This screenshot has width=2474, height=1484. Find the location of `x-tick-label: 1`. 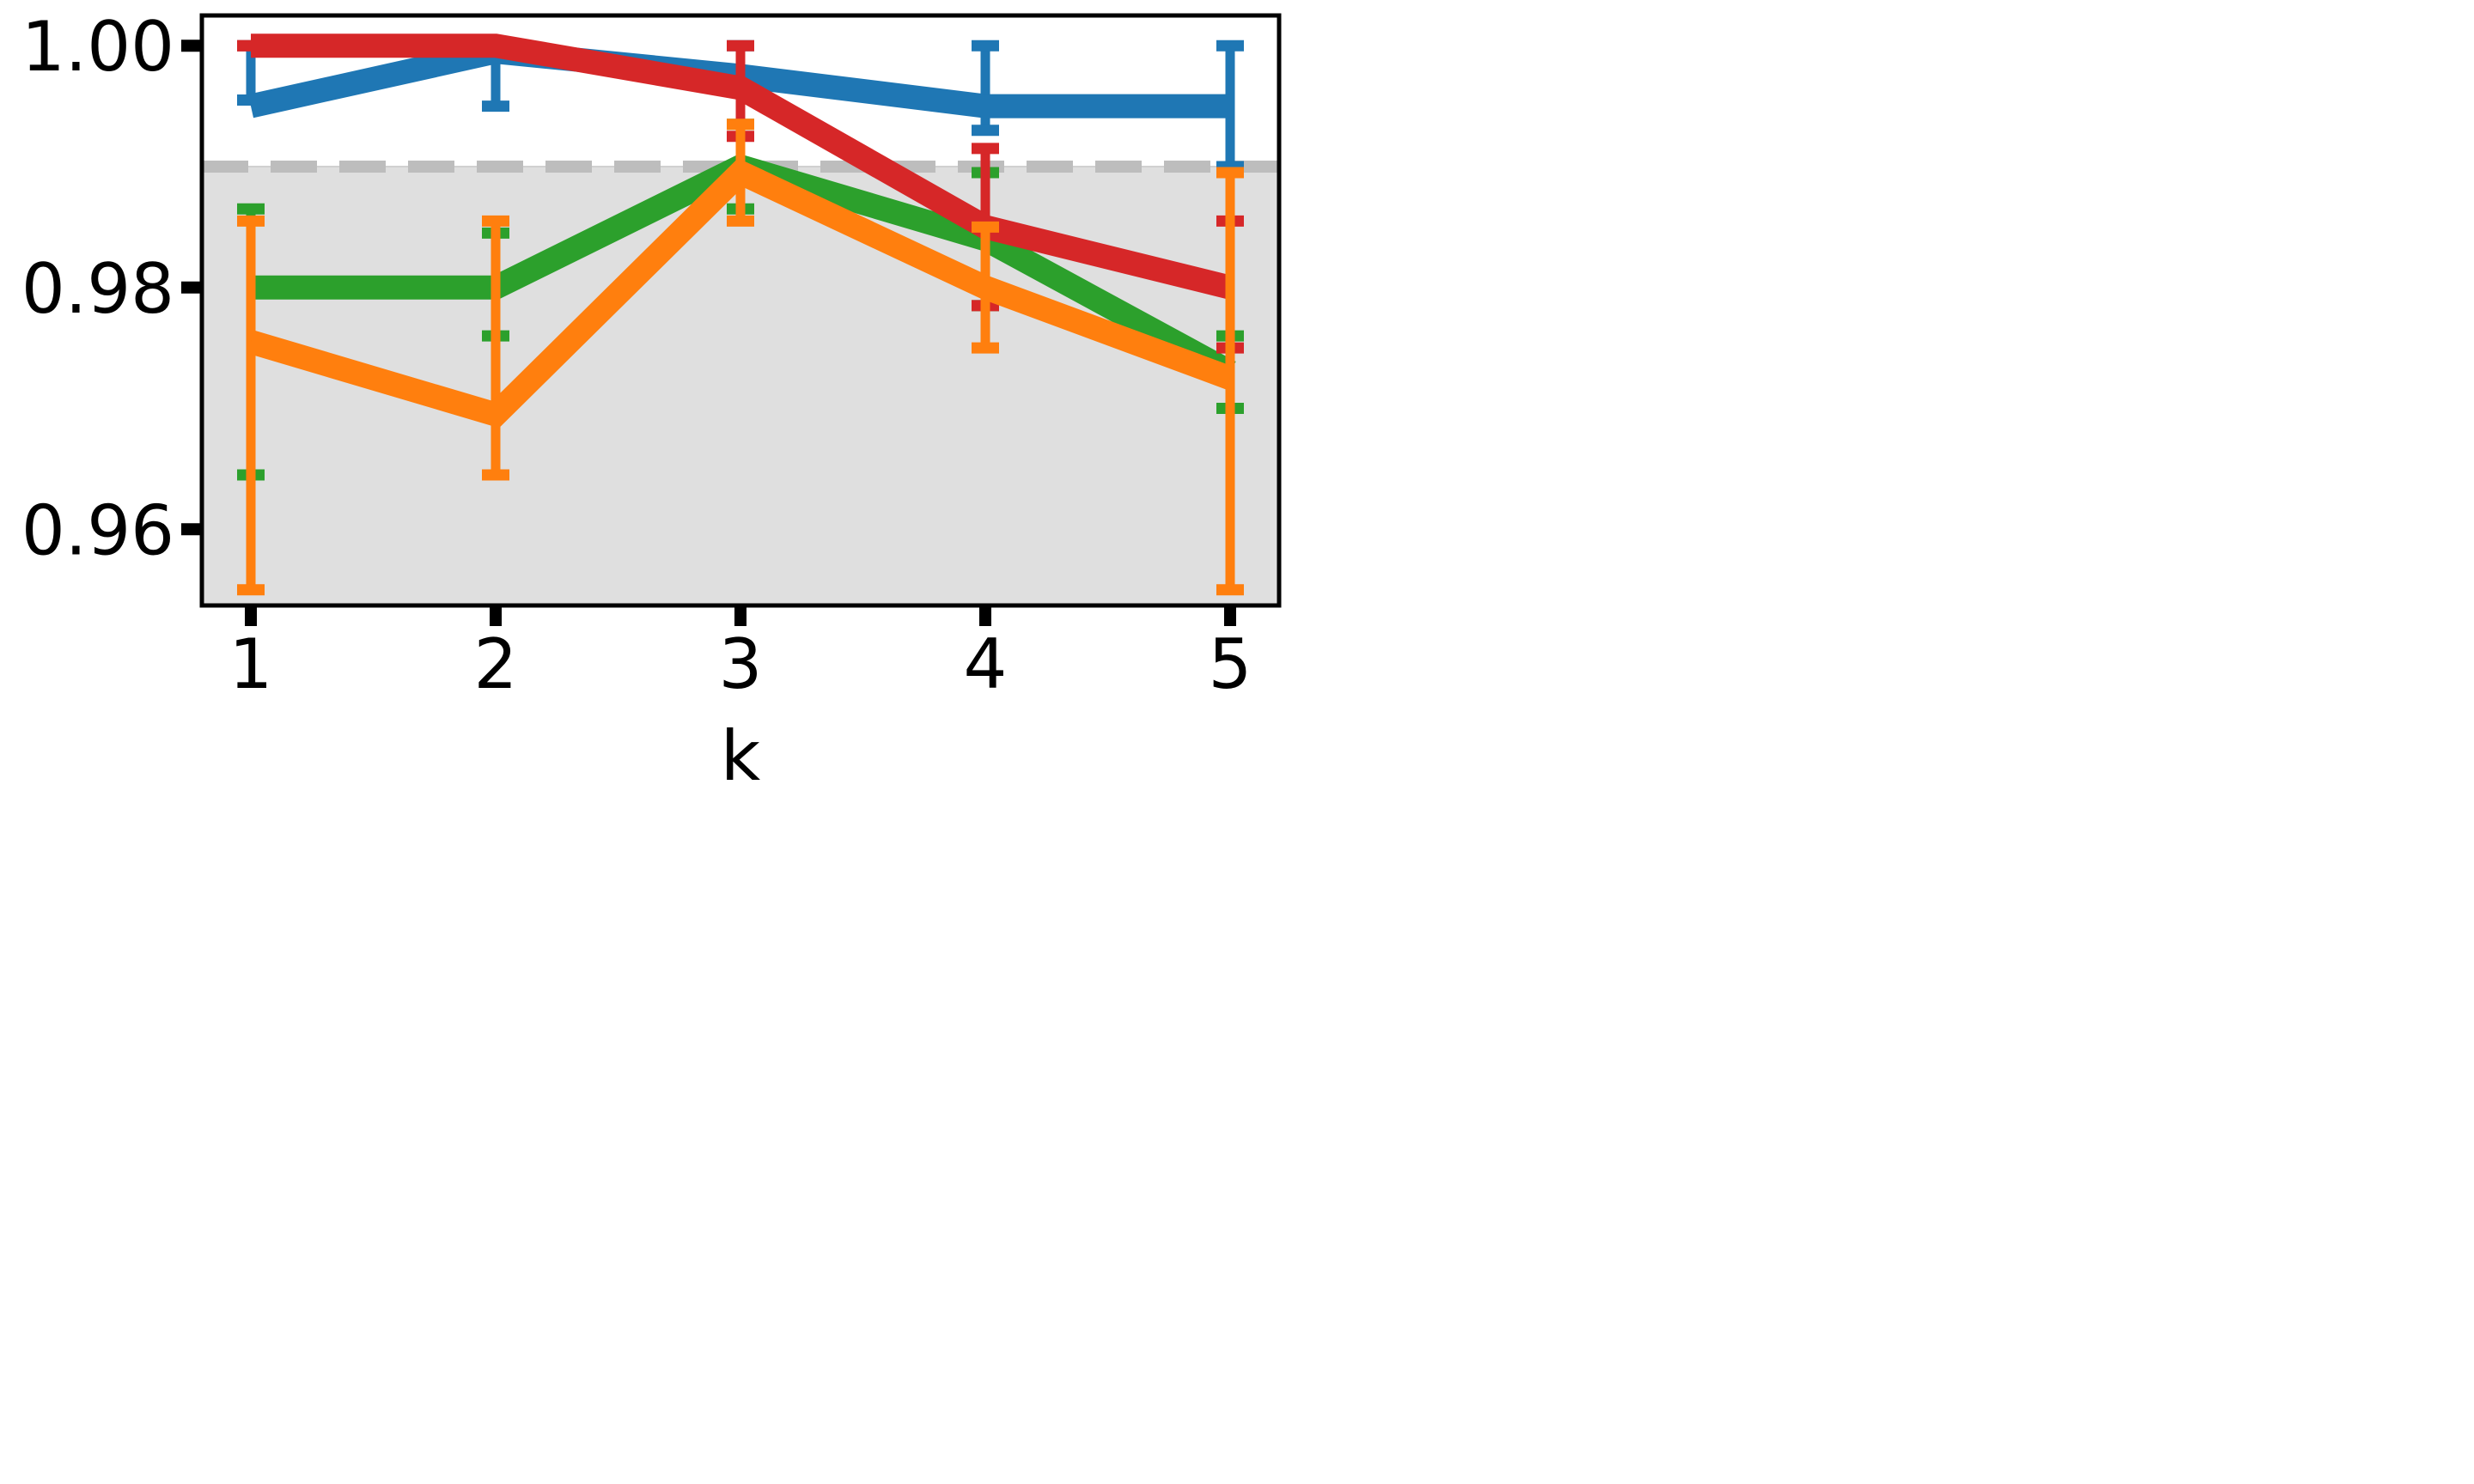

x-tick-label: 1 is located at coordinates (251, 664).